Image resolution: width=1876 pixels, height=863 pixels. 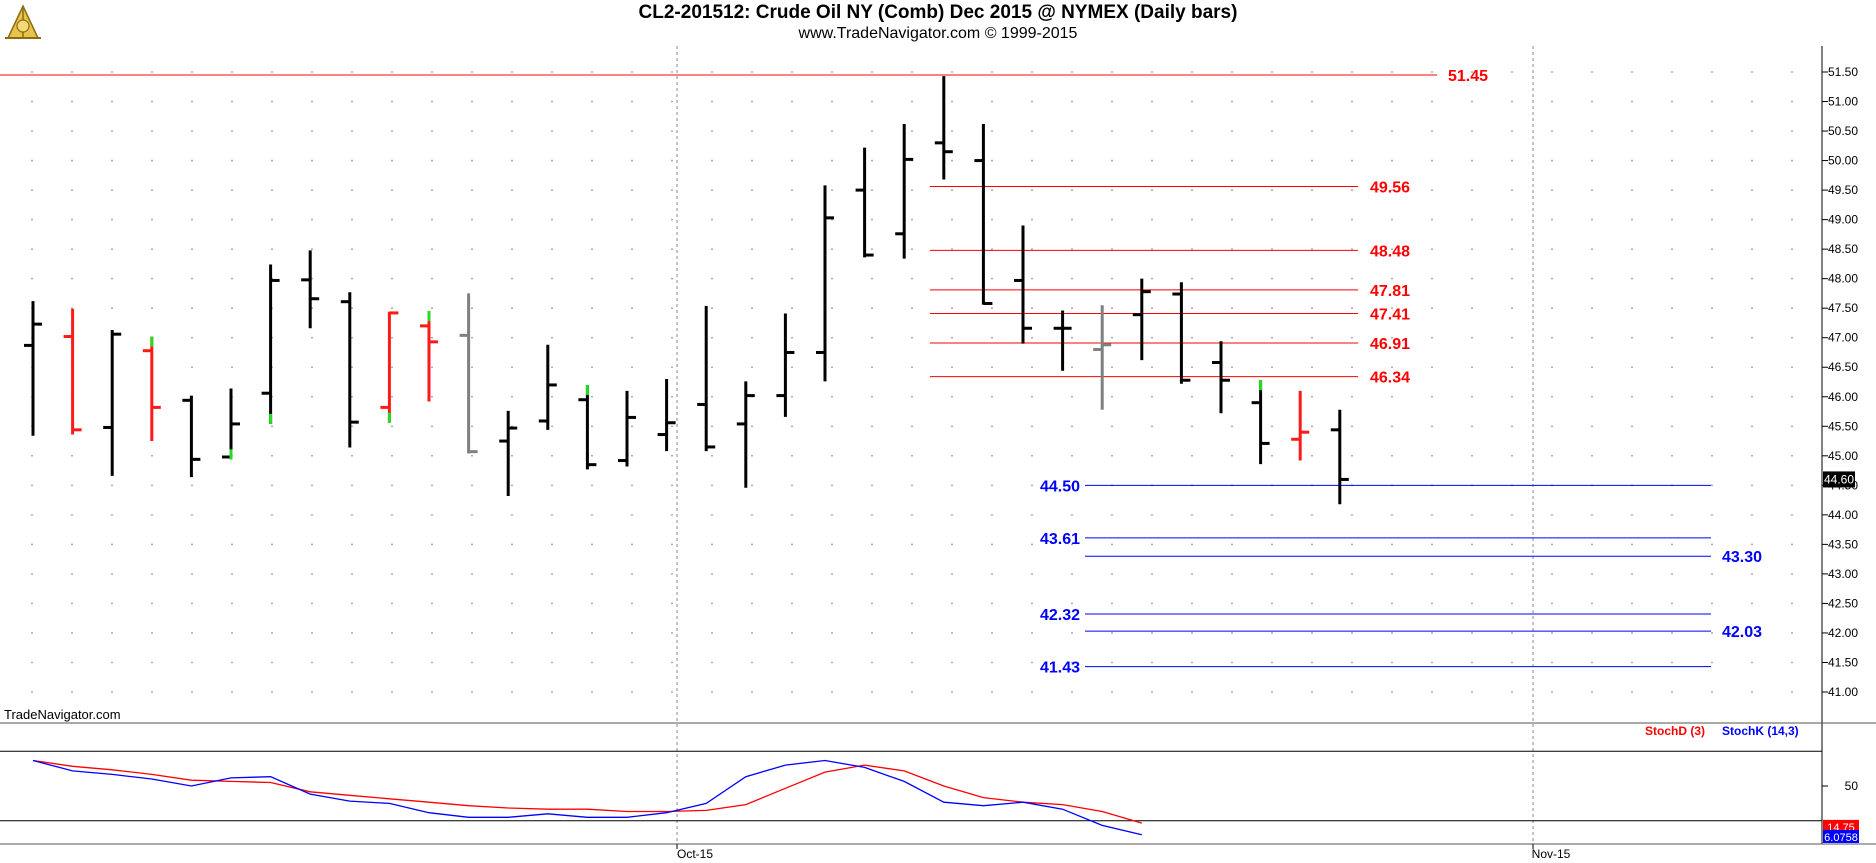 What do you see at coordinates (1221, 377) in the screenshot?
I see `ohlc-bar` at bounding box center [1221, 377].